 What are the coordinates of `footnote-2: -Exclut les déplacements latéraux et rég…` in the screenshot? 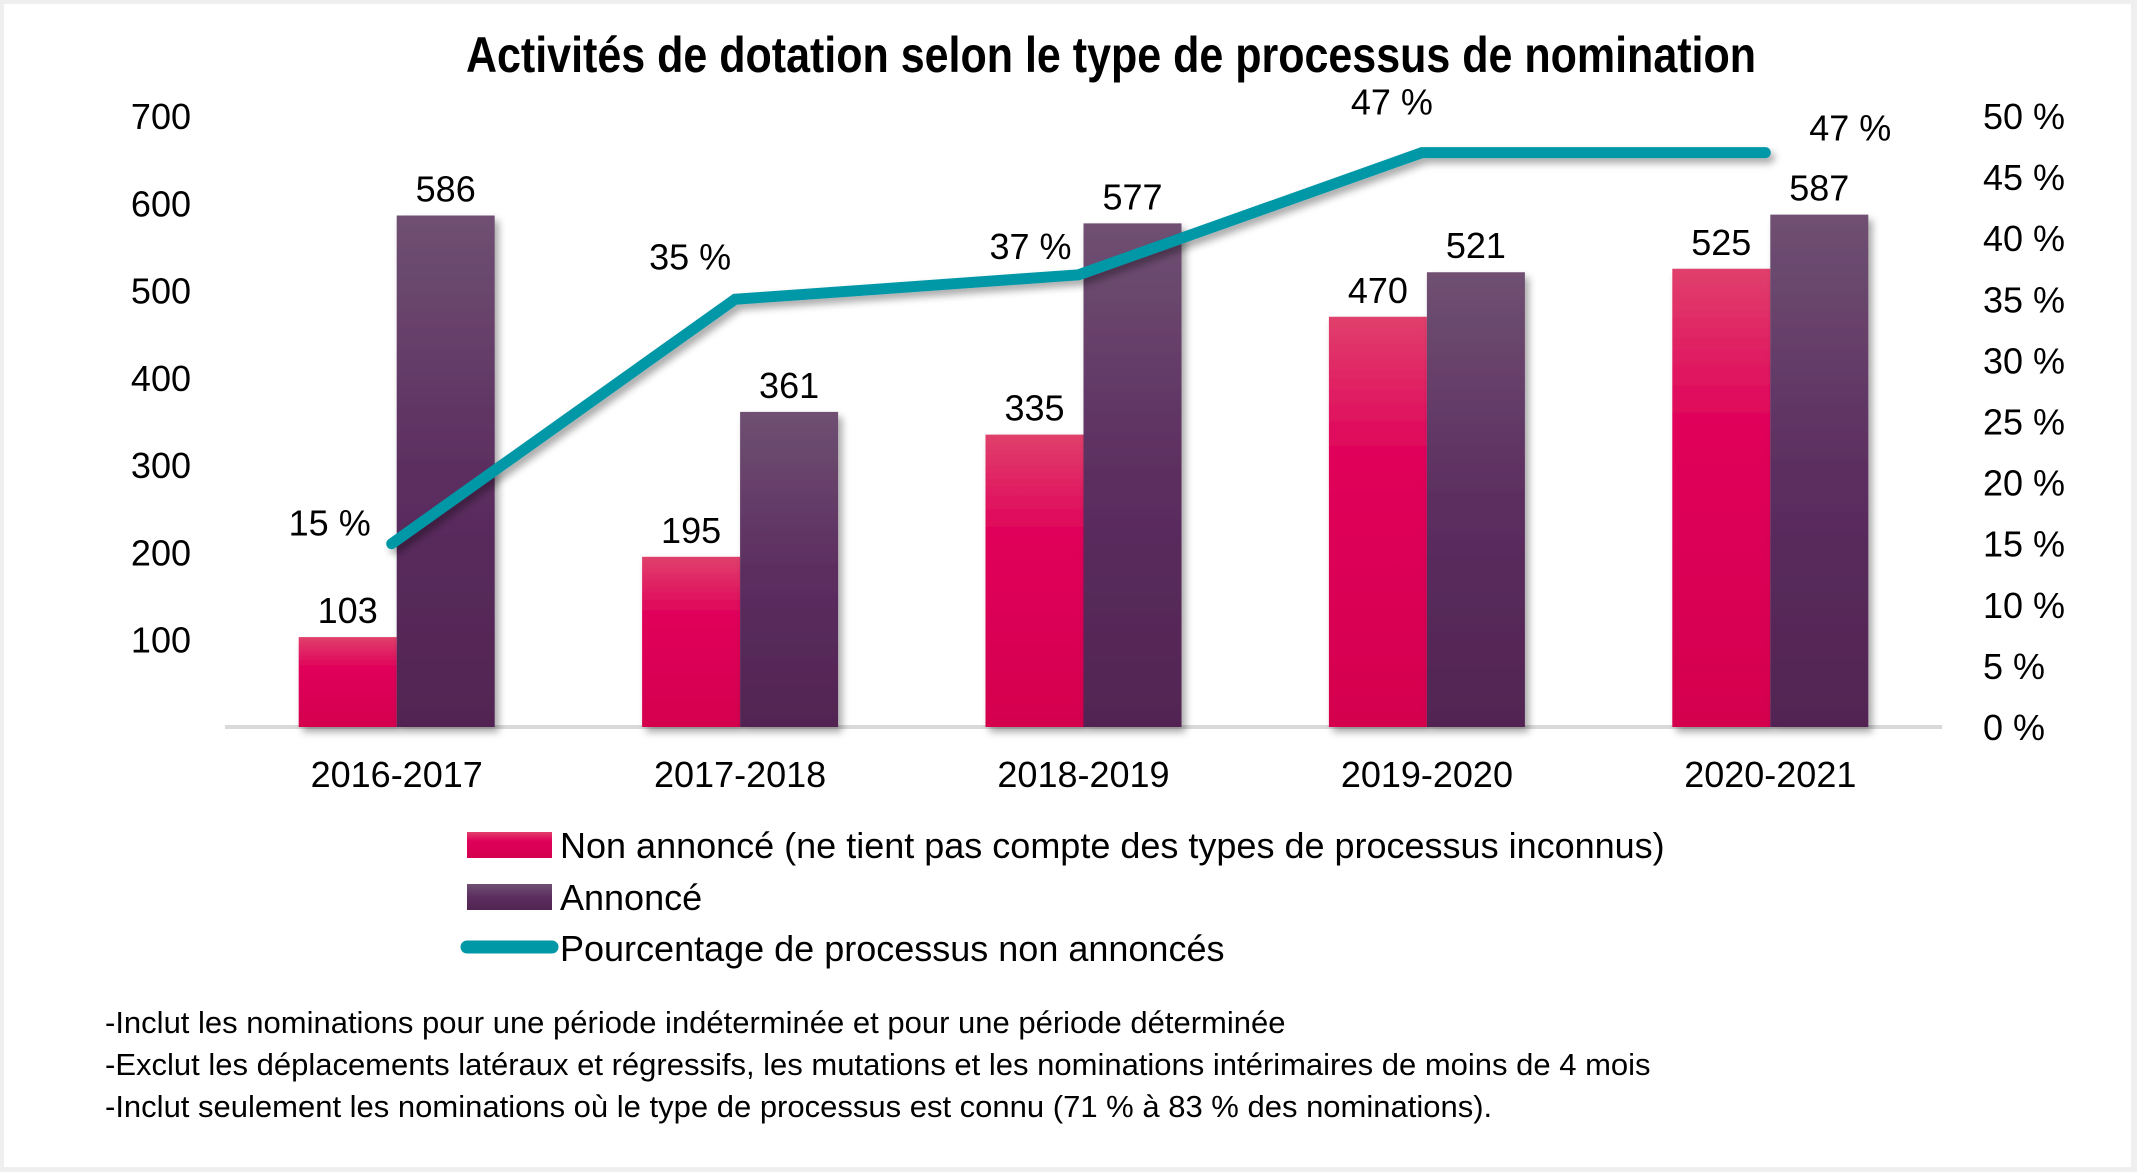 It's located at (878, 1064).